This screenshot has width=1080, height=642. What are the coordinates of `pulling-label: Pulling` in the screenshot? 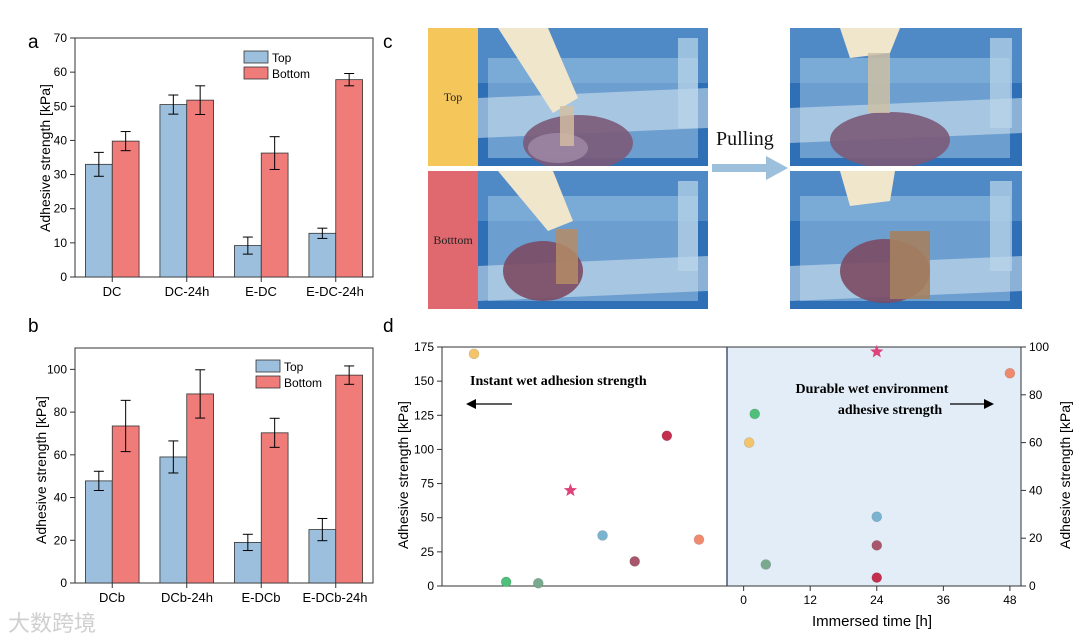 It's located at (745, 139).